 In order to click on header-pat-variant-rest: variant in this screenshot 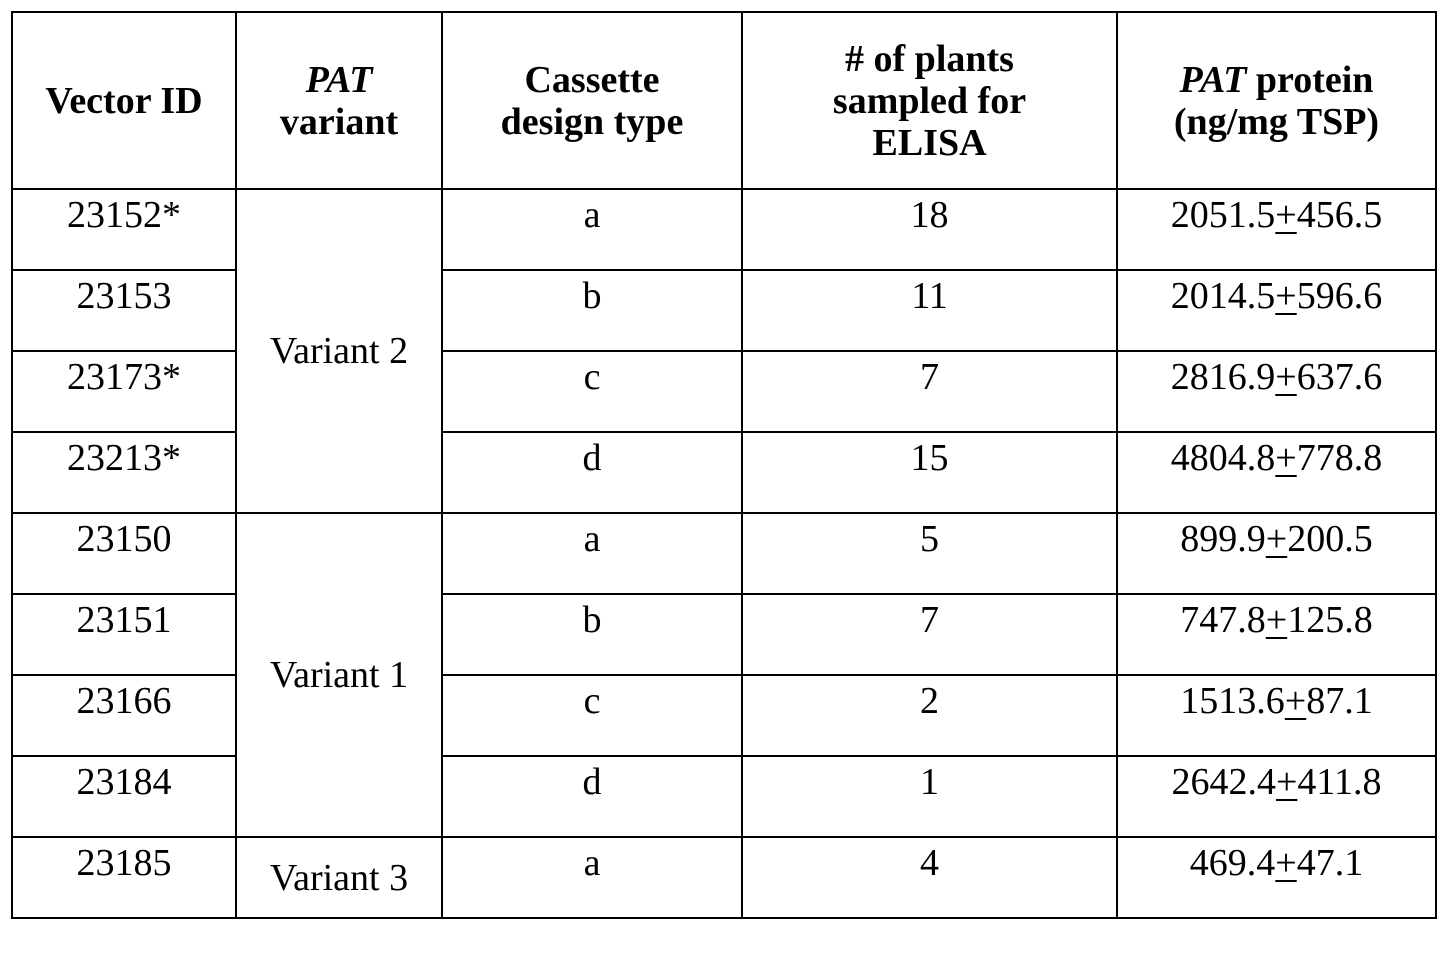, I will do `click(339, 121)`.